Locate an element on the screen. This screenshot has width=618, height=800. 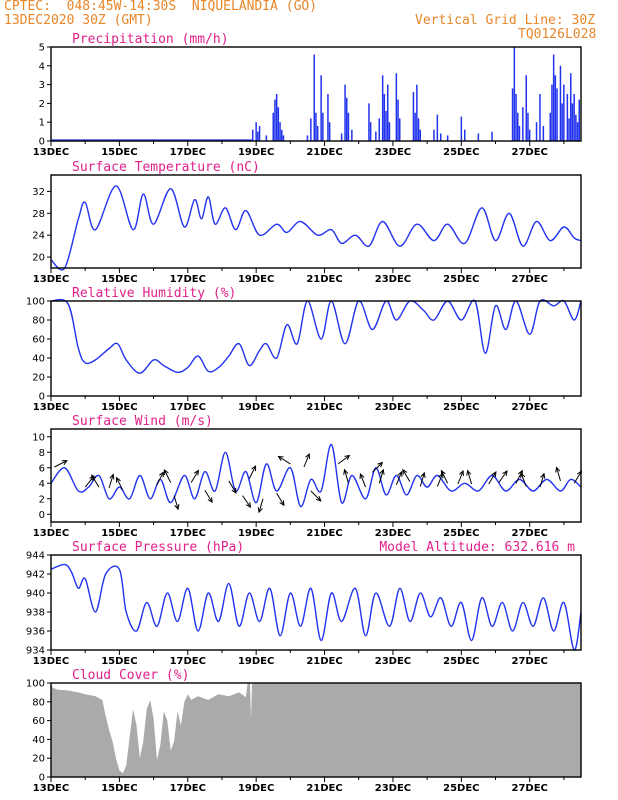
panel-title: Cloud Cover (%) is located at coordinates (130, 675).